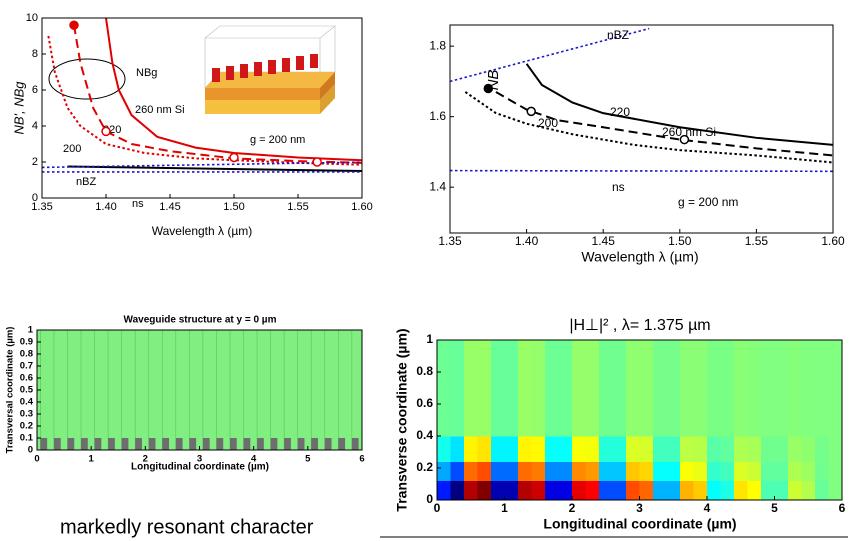 The image size is (850, 541). What do you see at coordinates (200, 320) in the screenshot?
I see `chart-title: Waveguide structure at y = 0 µm` at bounding box center [200, 320].